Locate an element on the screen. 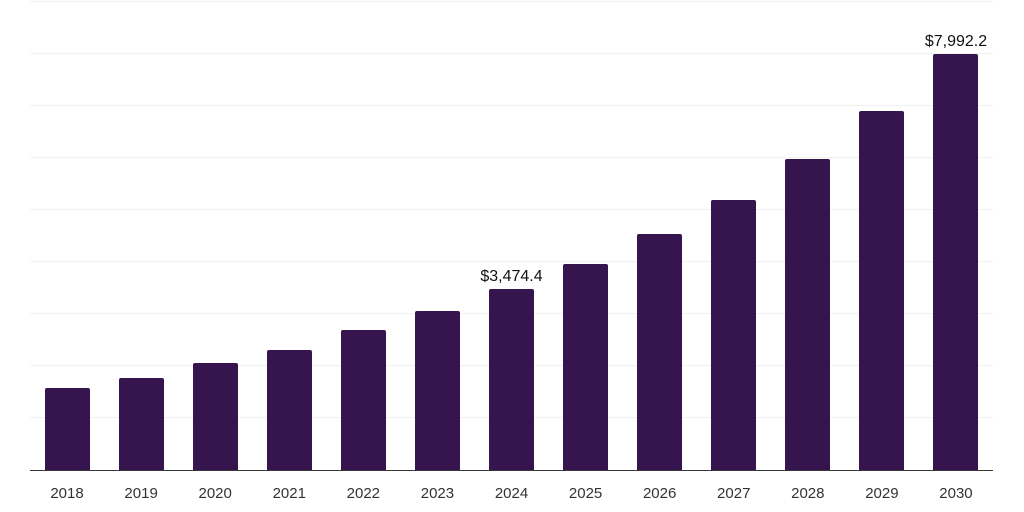 The height and width of the screenshot is (512, 1024). x-tick-label: 2030 is located at coordinates (956, 493).